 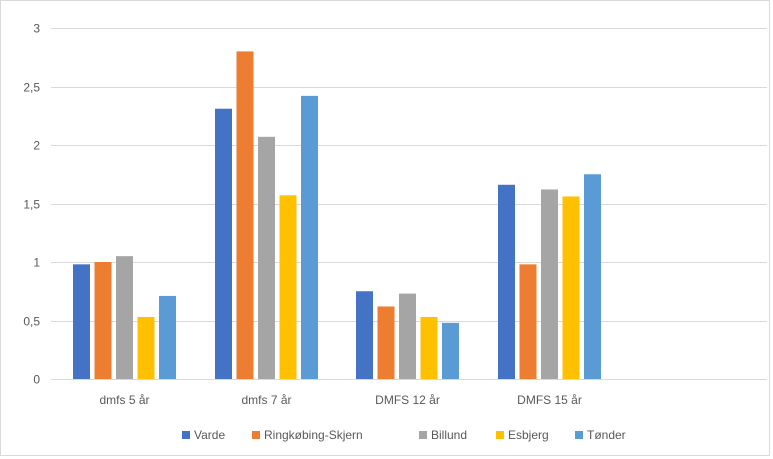 What do you see at coordinates (407, 400) in the screenshot?
I see `x-tick-label: DMFS 12 år` at bounding box center [407, 400].